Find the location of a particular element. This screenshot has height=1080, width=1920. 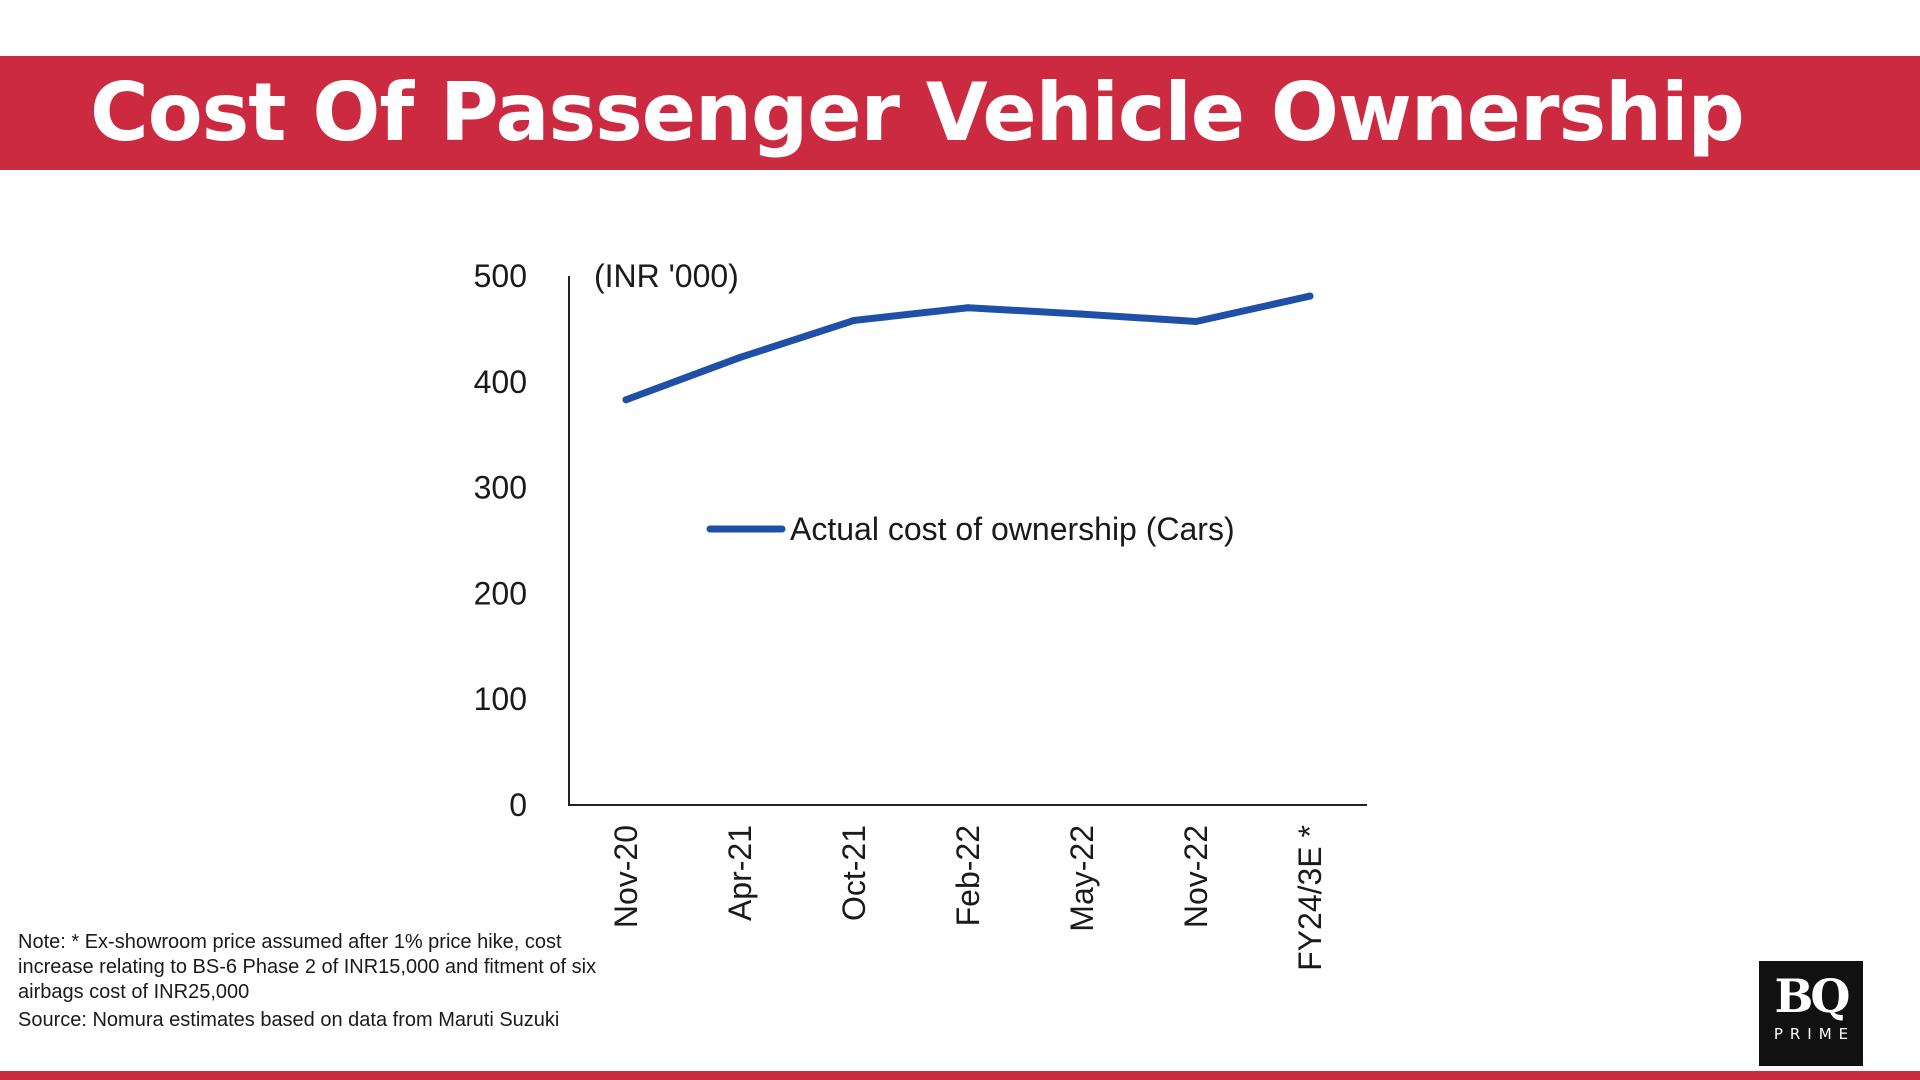

logo-mark: BQ is located at coordinates (1812, 996).